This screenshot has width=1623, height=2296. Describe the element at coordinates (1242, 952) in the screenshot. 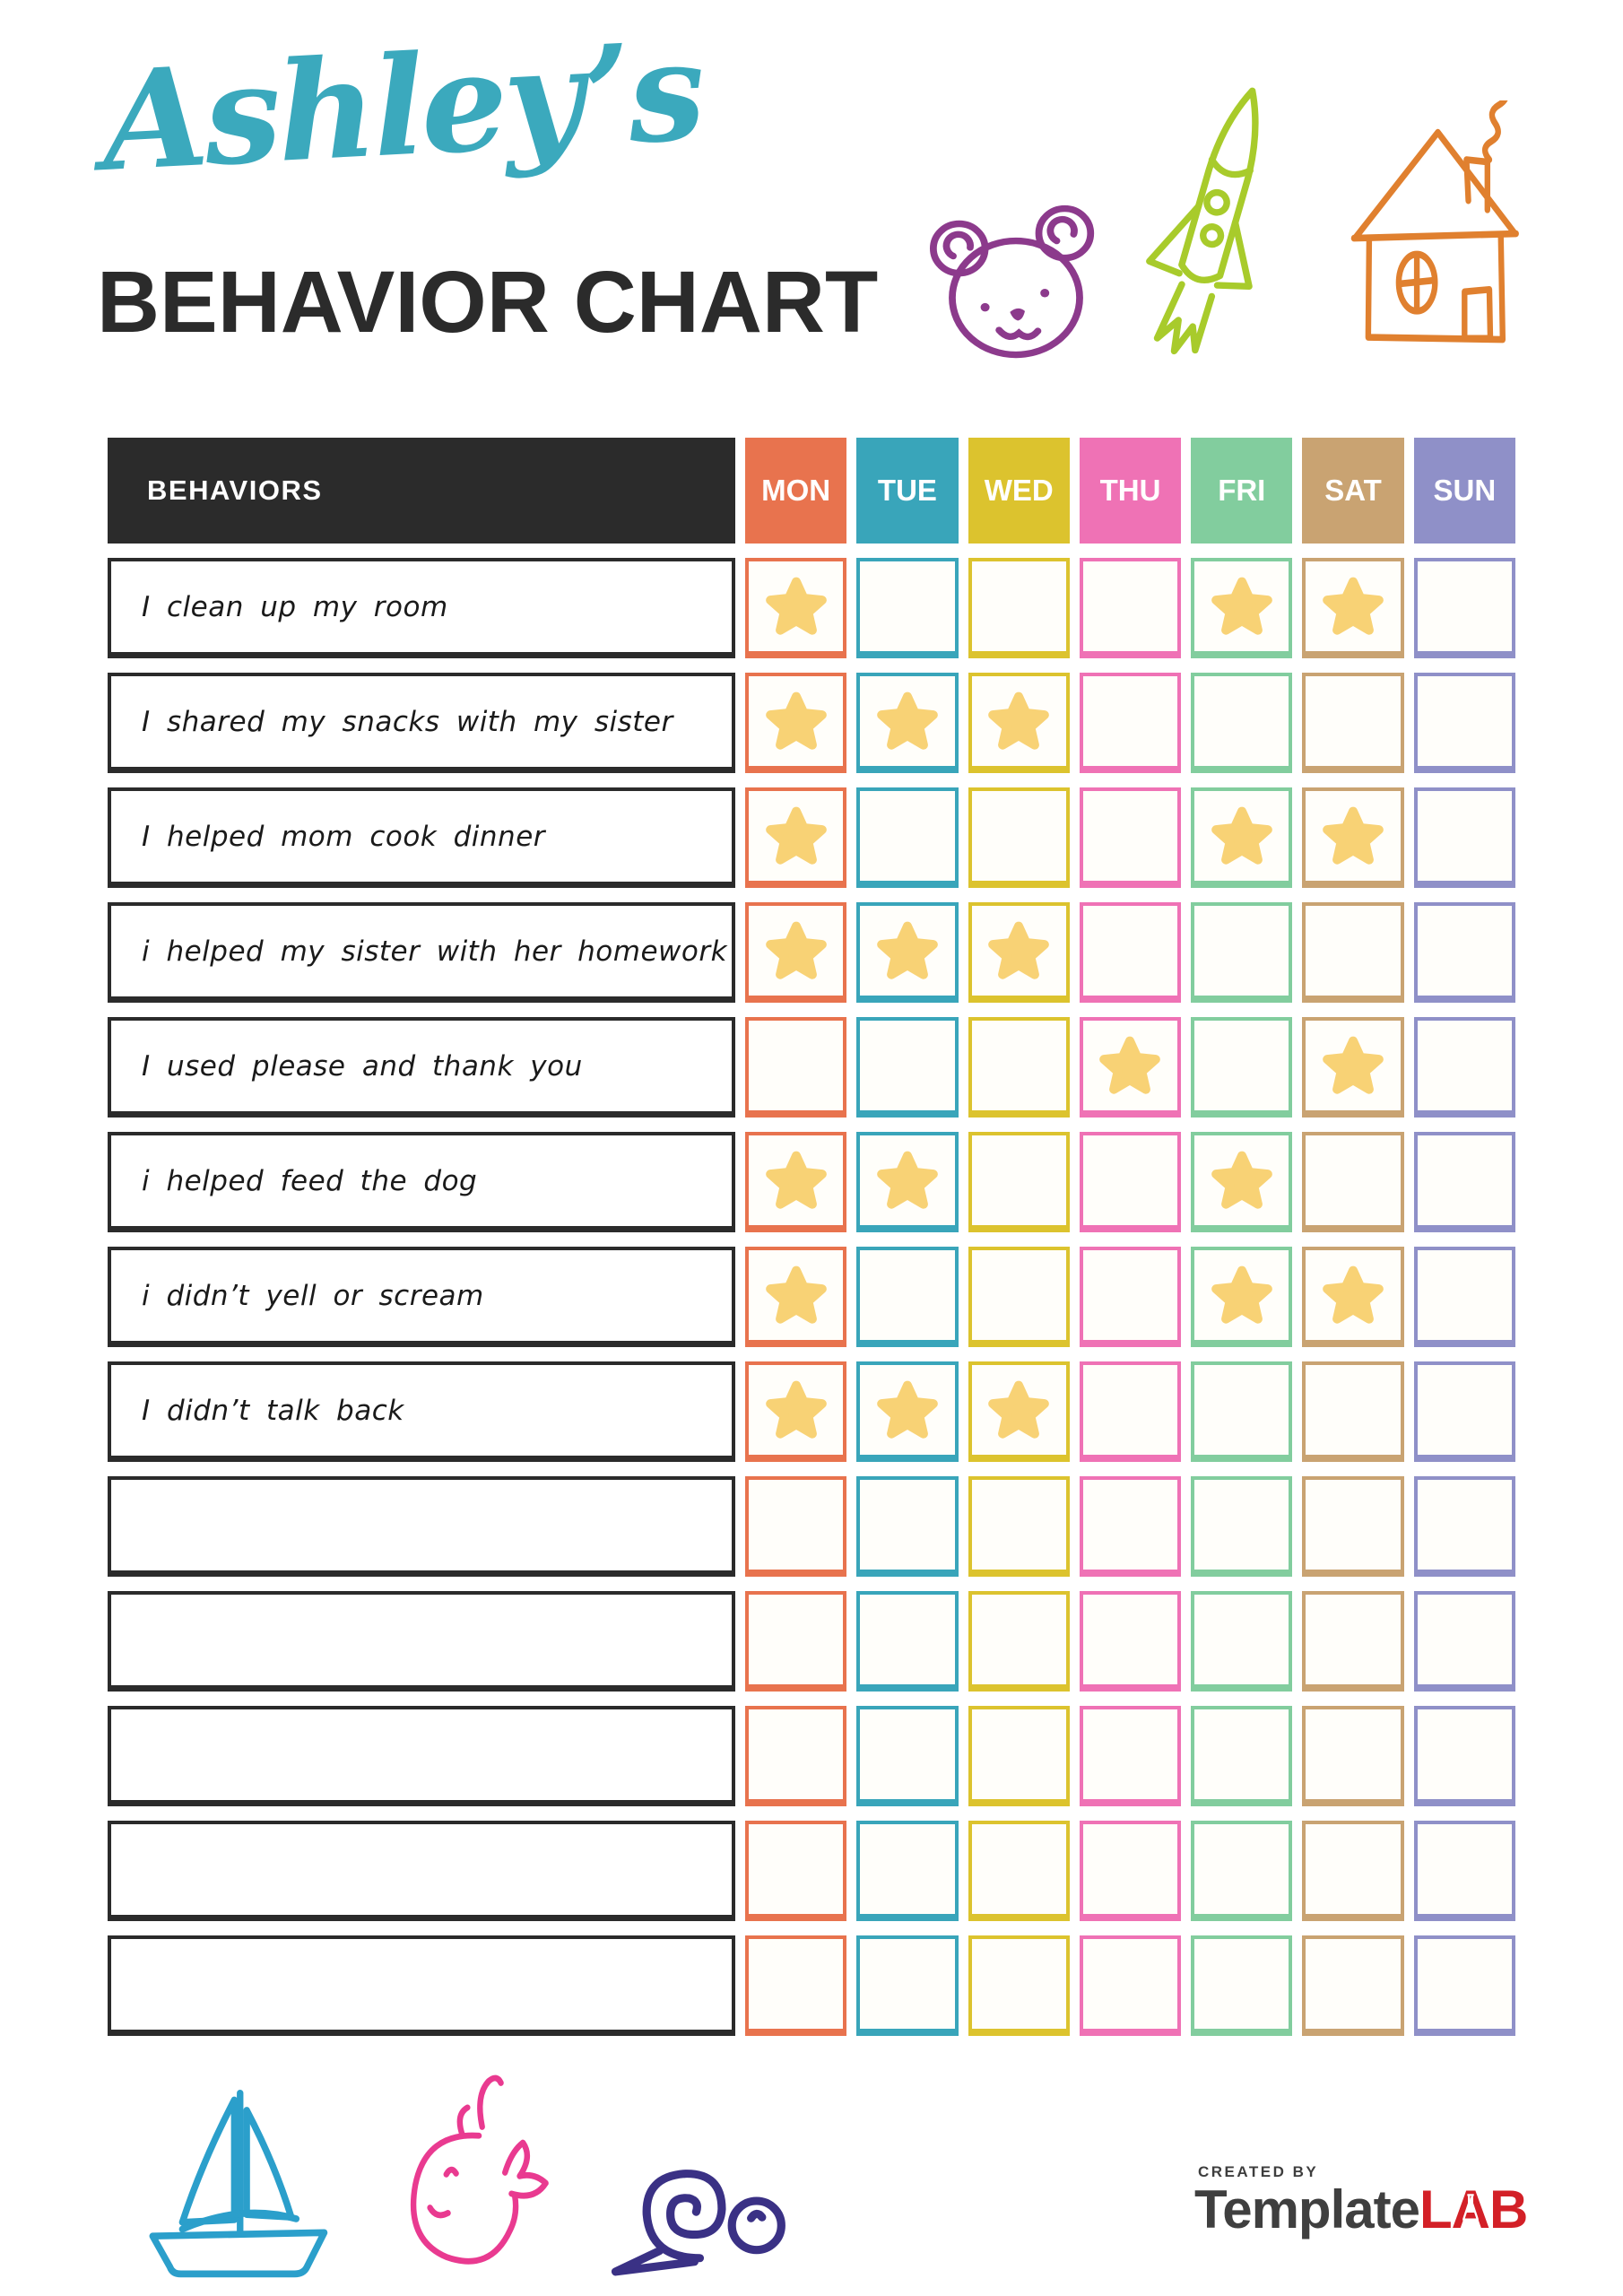

I see `day-cell-fri-row4` at that location.